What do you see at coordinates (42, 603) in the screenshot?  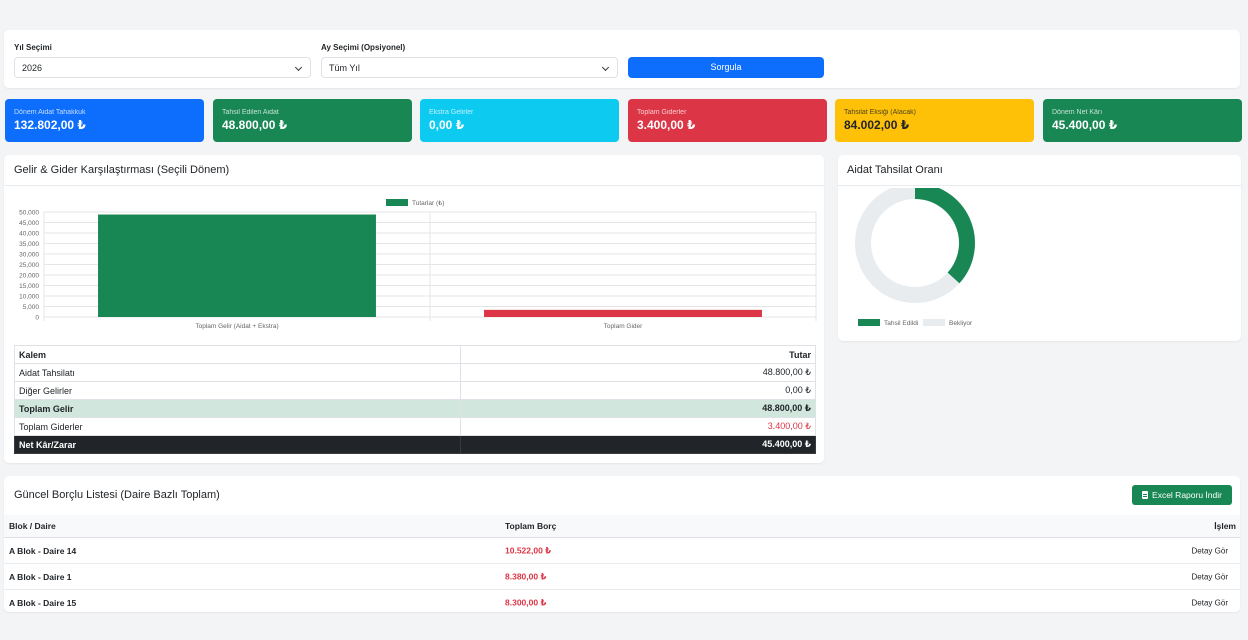 I see `unit-name: A Blok - Daire 15` at bounding box center [42, 603].